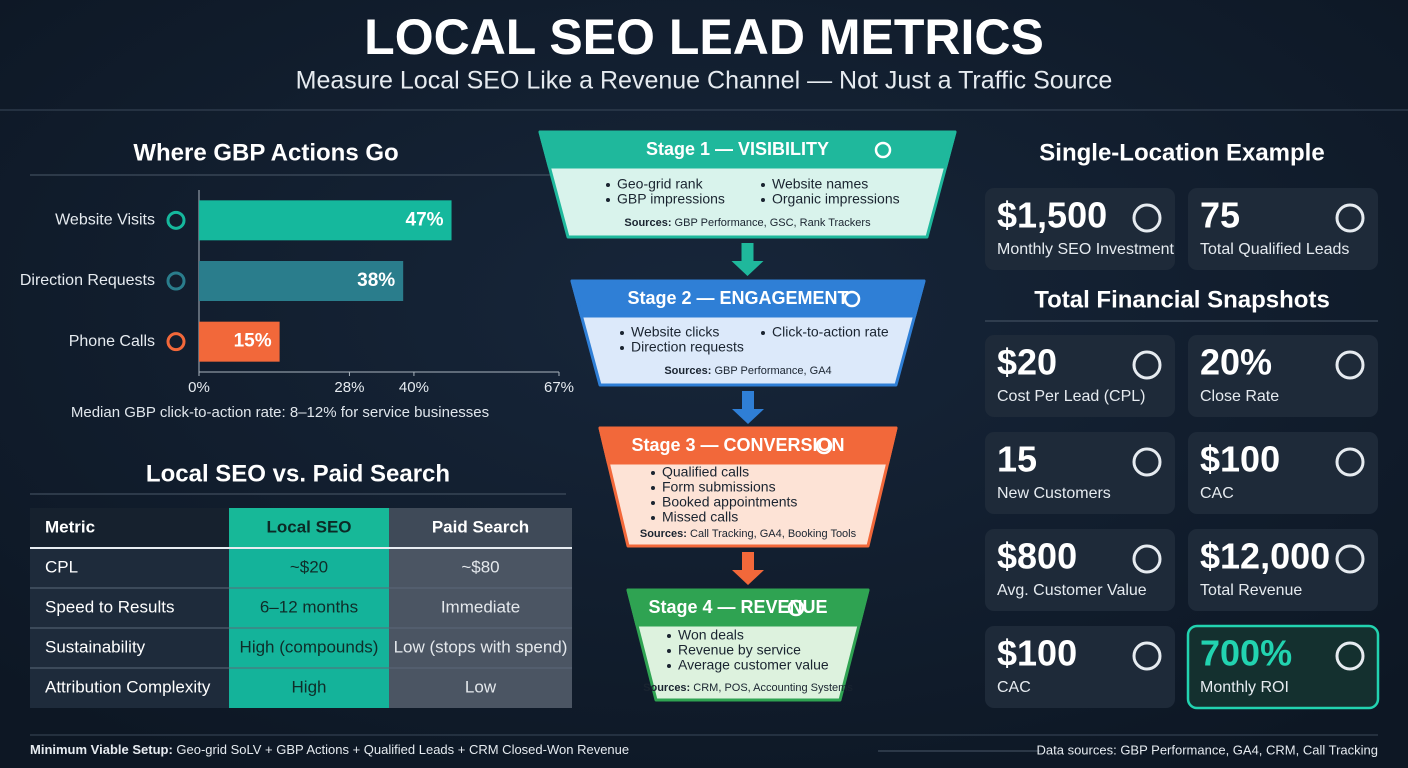 The height and width of the screenshot is (768, 1408). What do you see at coordinates (87, 280) in the screenshot?
I see `y-tick-label: Direction Requests` at bounding box center [87, 280].